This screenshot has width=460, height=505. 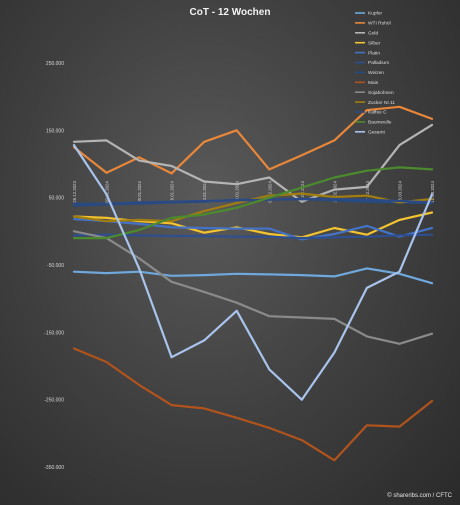 What do you see at coordinates (373, 34) in the screenshot?
I see `legend-label: Gold` at bounding box center [373, 34].